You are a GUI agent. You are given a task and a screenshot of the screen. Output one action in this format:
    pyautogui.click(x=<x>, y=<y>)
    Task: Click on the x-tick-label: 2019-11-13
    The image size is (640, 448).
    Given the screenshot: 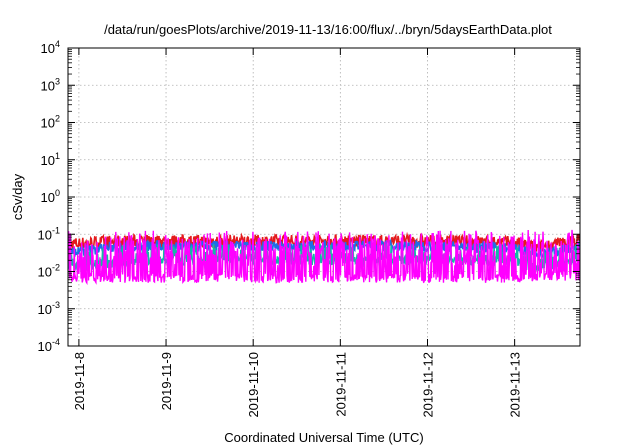 What is the action you would take?
    pyautogui.click(x=515, y=385)
    